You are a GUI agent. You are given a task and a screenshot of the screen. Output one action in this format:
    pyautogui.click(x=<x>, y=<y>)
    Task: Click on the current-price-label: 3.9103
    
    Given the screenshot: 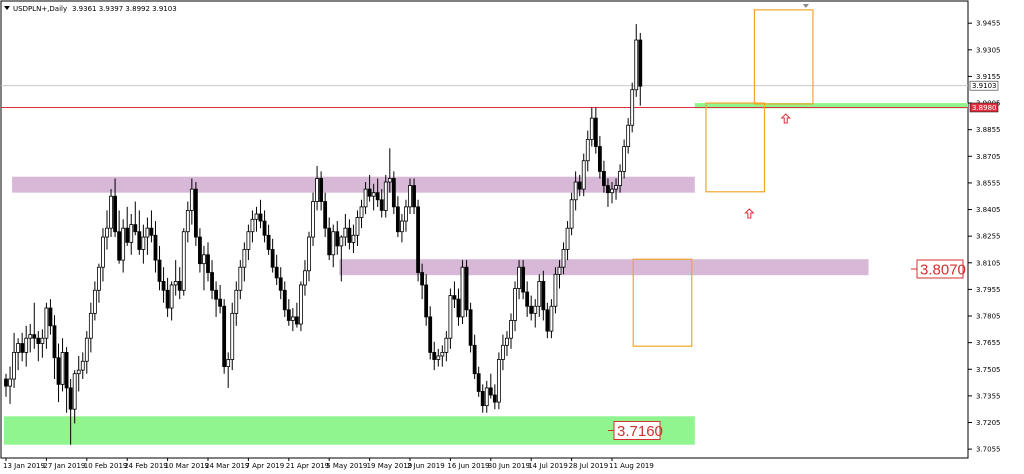 What is the action you would take?
    pyautogui.click(x=984, y=86)
    